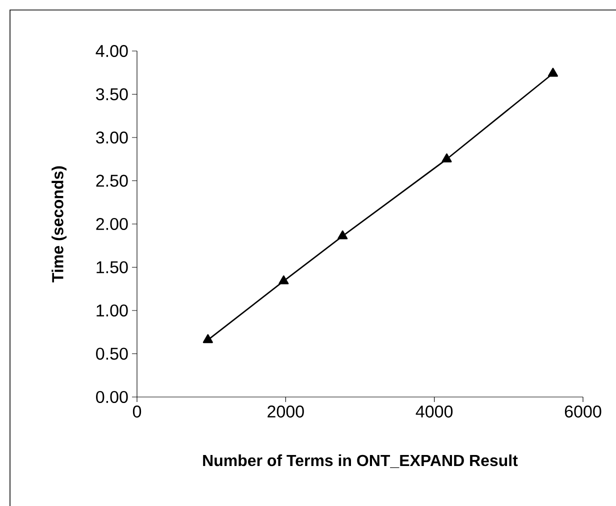  I want to click on x-axis-title: Number of Terms in ONT_EXPAND Result, so click(360, 461).